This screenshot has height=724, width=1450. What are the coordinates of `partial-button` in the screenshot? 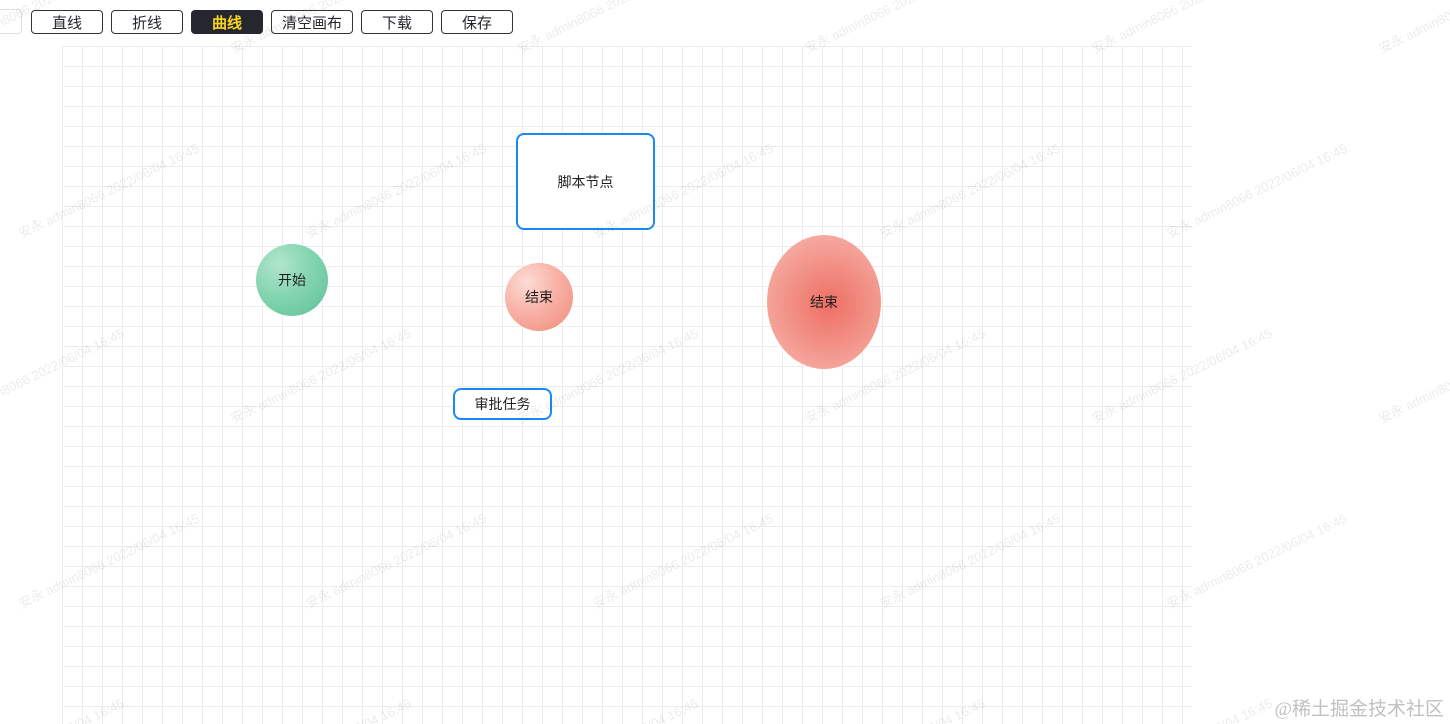 It's located at (11, 21).